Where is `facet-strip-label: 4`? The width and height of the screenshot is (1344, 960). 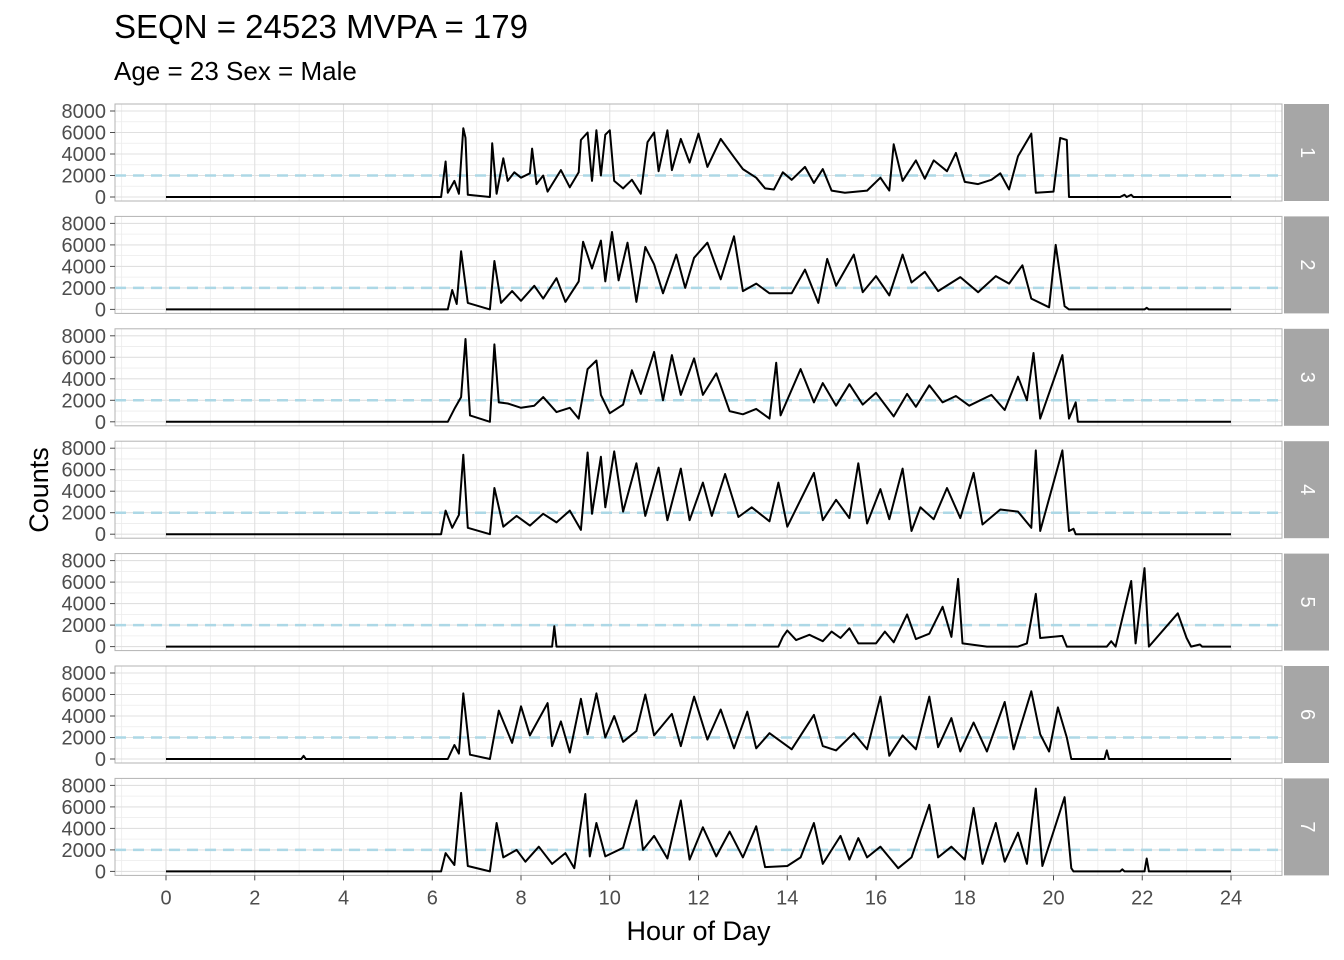
facet-strip-label: 4 is located at coordinates (1307, 489).